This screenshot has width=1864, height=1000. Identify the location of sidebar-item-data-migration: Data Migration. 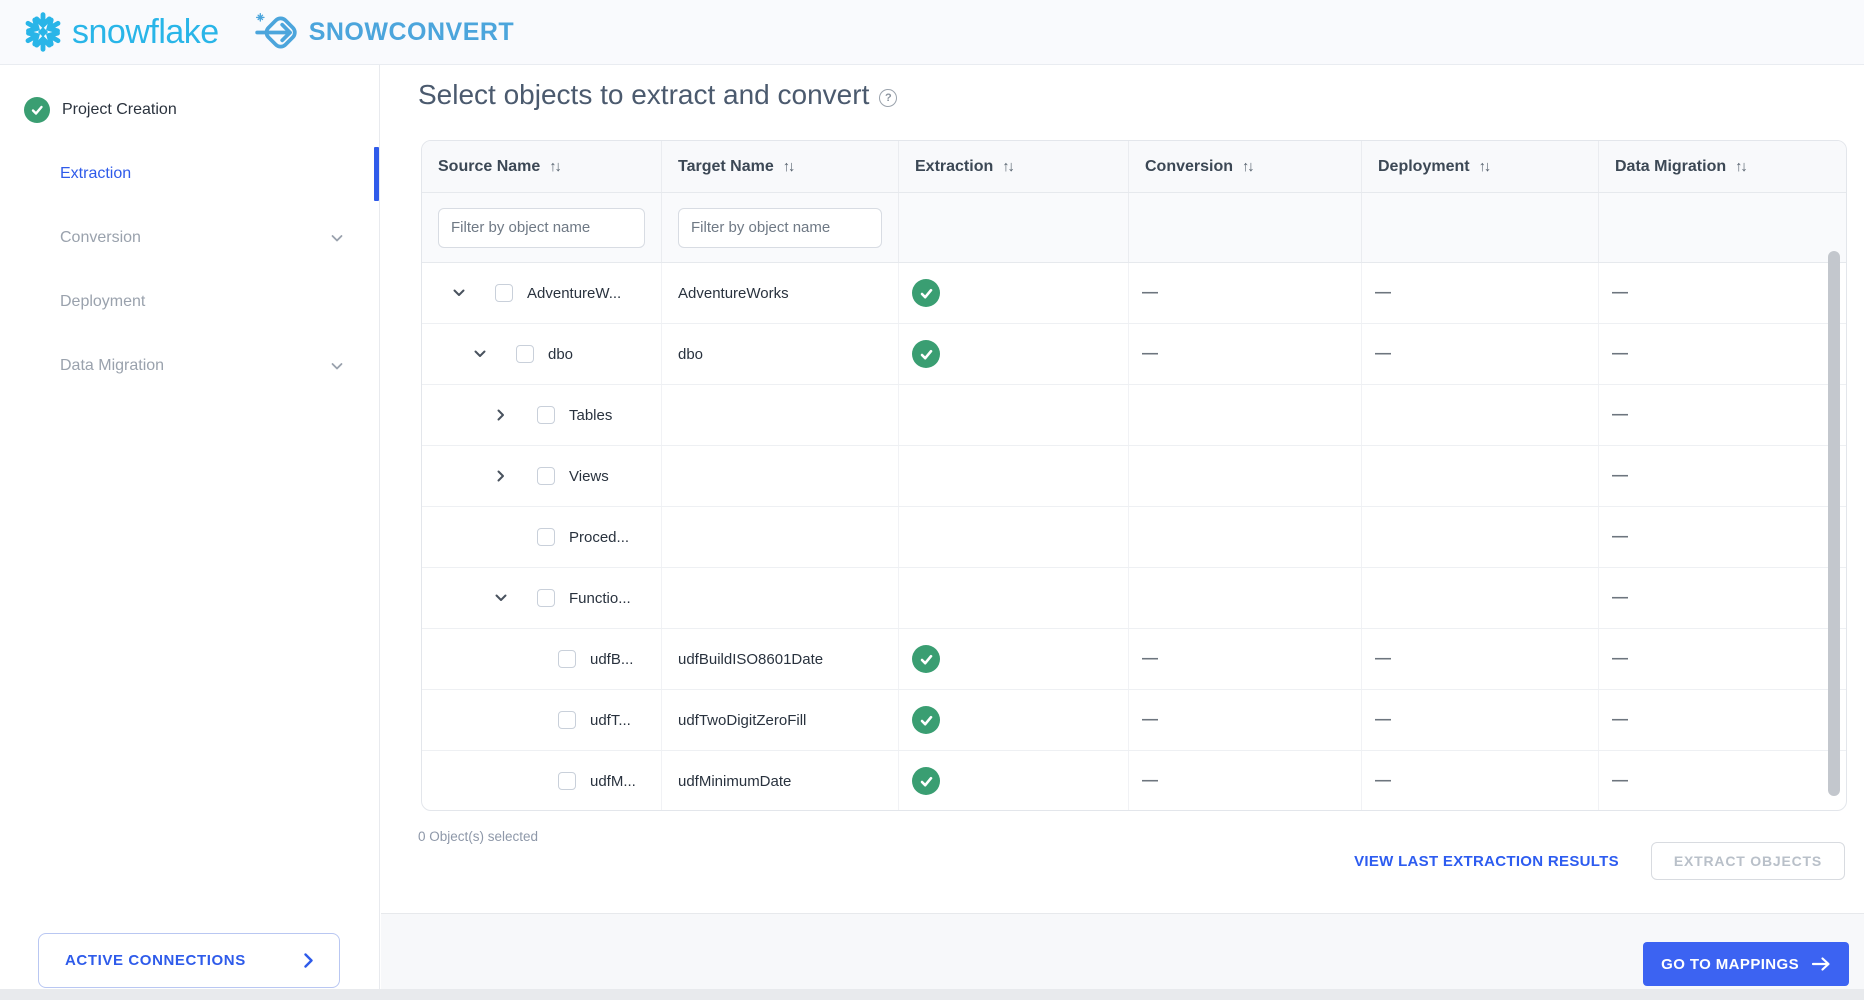
(189, 366).